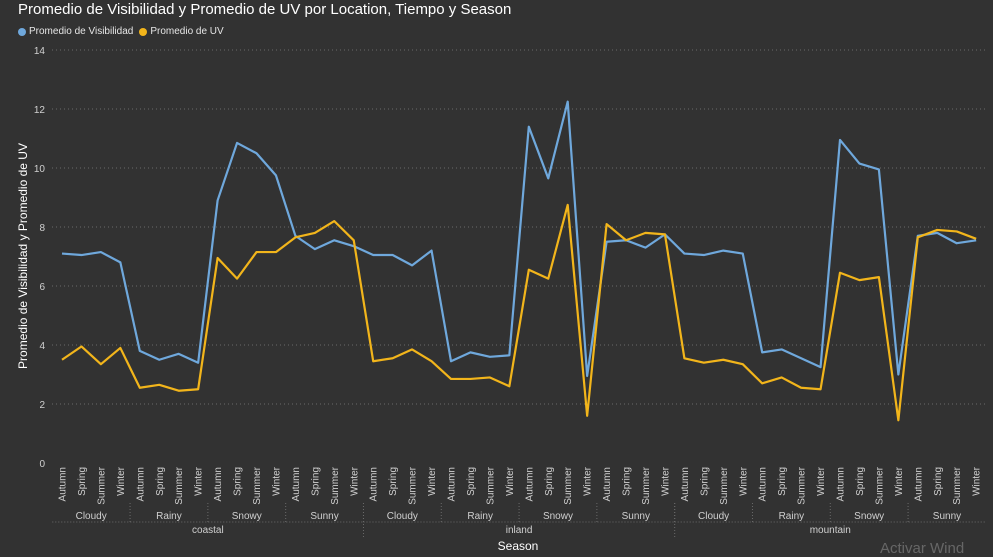  Describe the element at coordinates (42, 464) in the screenshot. I see `y-tick-label: 0` at that location.